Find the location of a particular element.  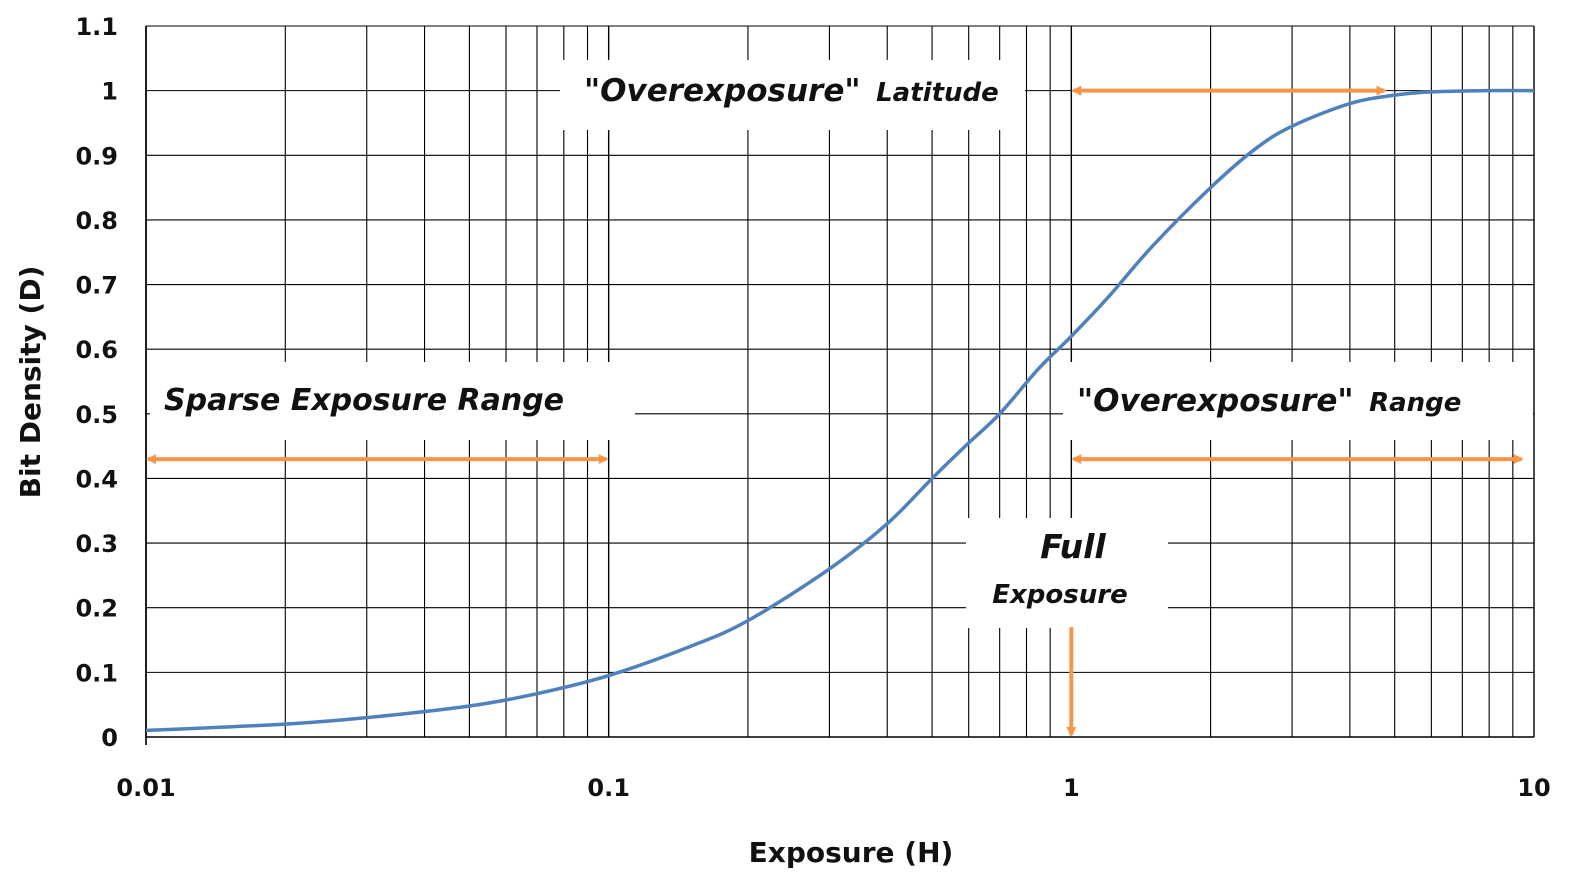

y-tick-label: 0.8 is located at coordinates (96, 221).